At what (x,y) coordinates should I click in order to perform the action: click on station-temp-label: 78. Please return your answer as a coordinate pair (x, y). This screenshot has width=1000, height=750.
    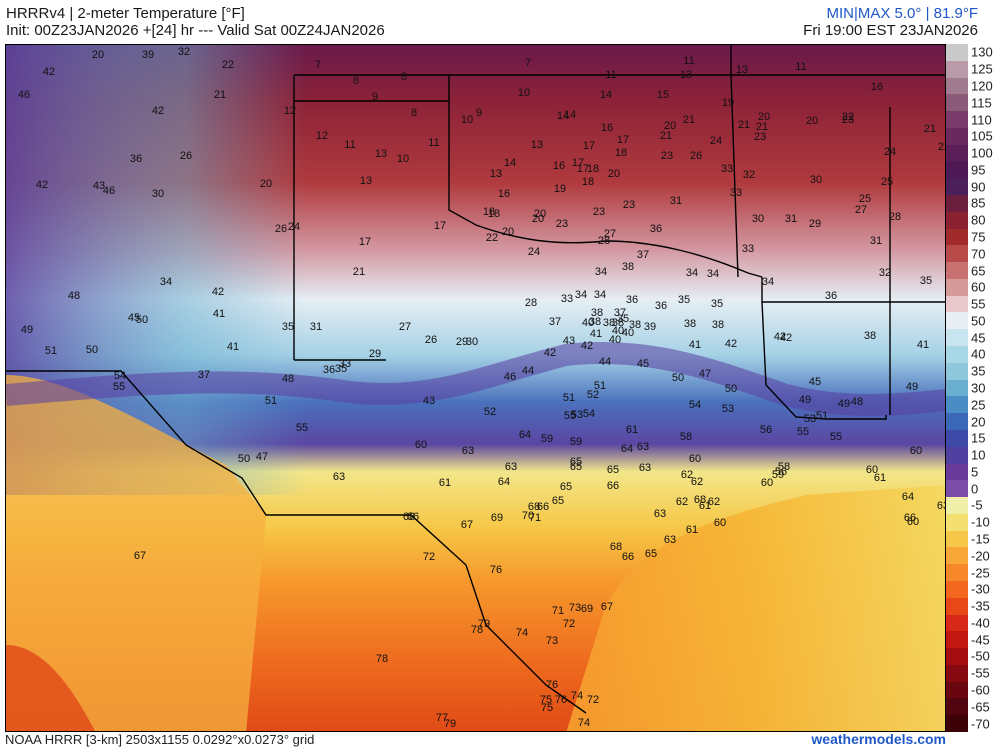
    Looking at the image, I should click on (477, 630).